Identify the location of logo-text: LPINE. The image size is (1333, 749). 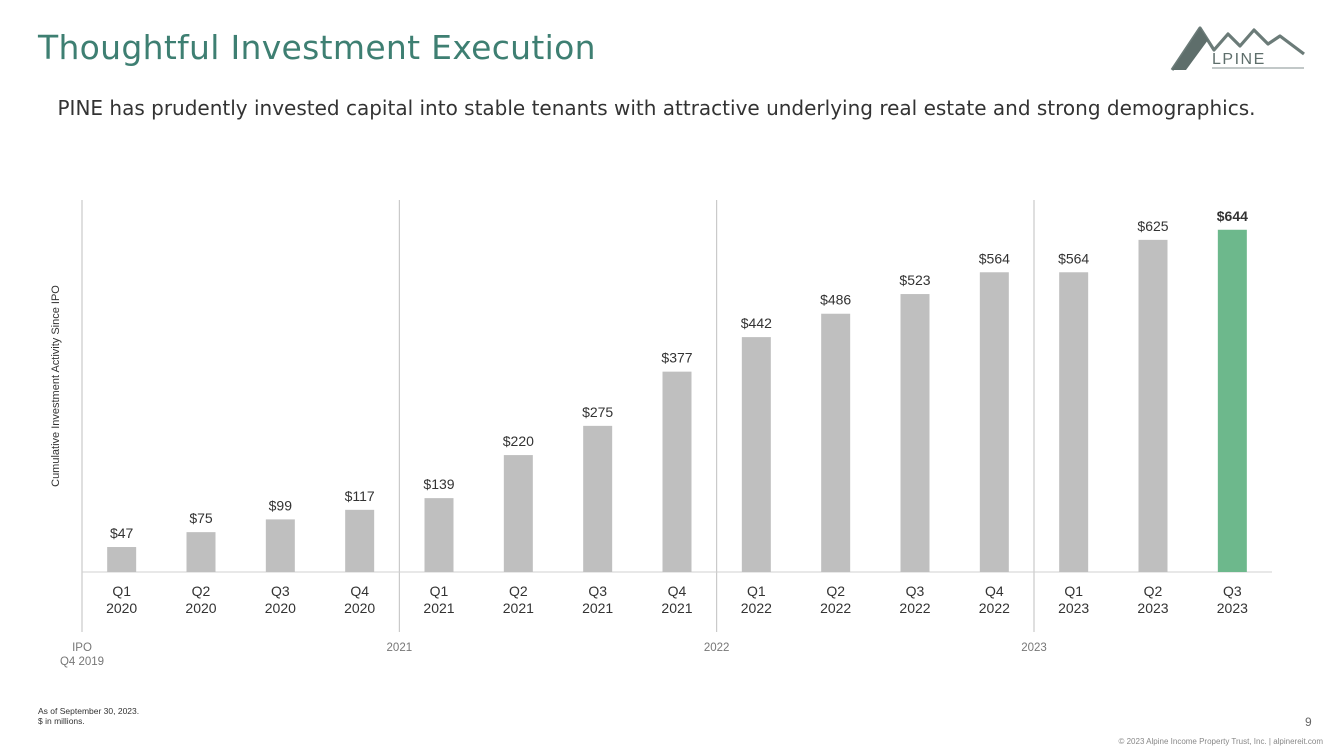
(1239, 59).